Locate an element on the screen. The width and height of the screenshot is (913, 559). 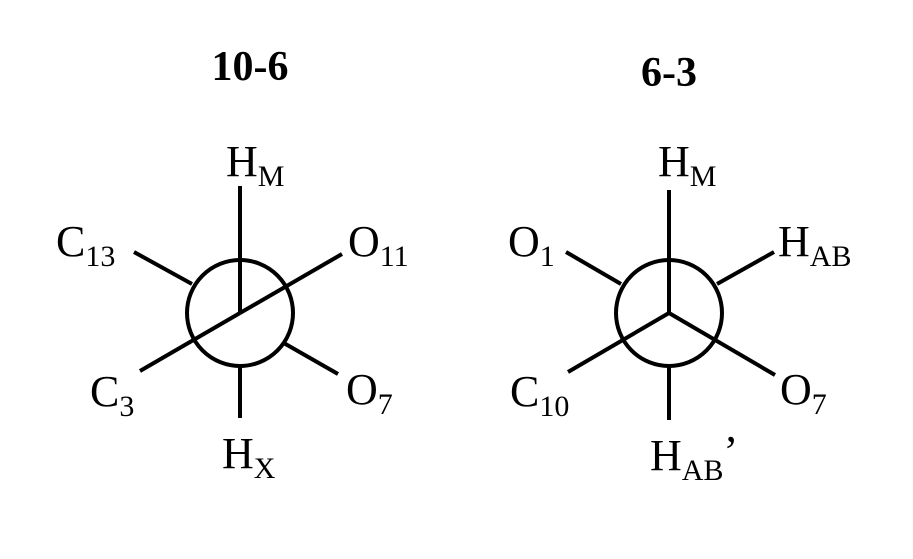
substituent-label-bottom: HAB’ is located at coordinates (694, 457).